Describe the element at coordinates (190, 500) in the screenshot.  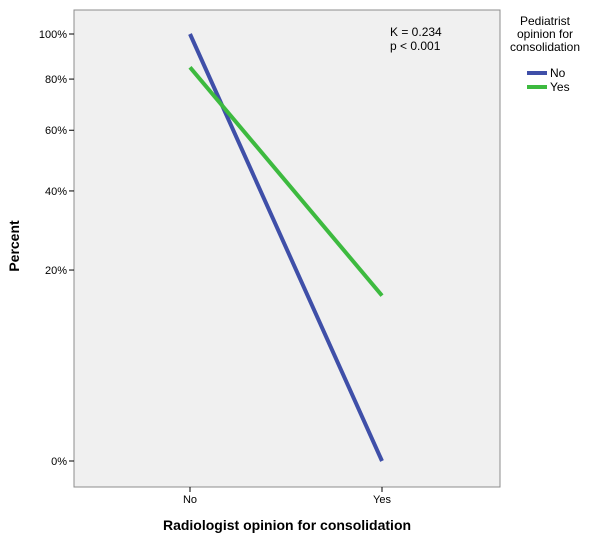
I see `x-tick-label: No` at that location.